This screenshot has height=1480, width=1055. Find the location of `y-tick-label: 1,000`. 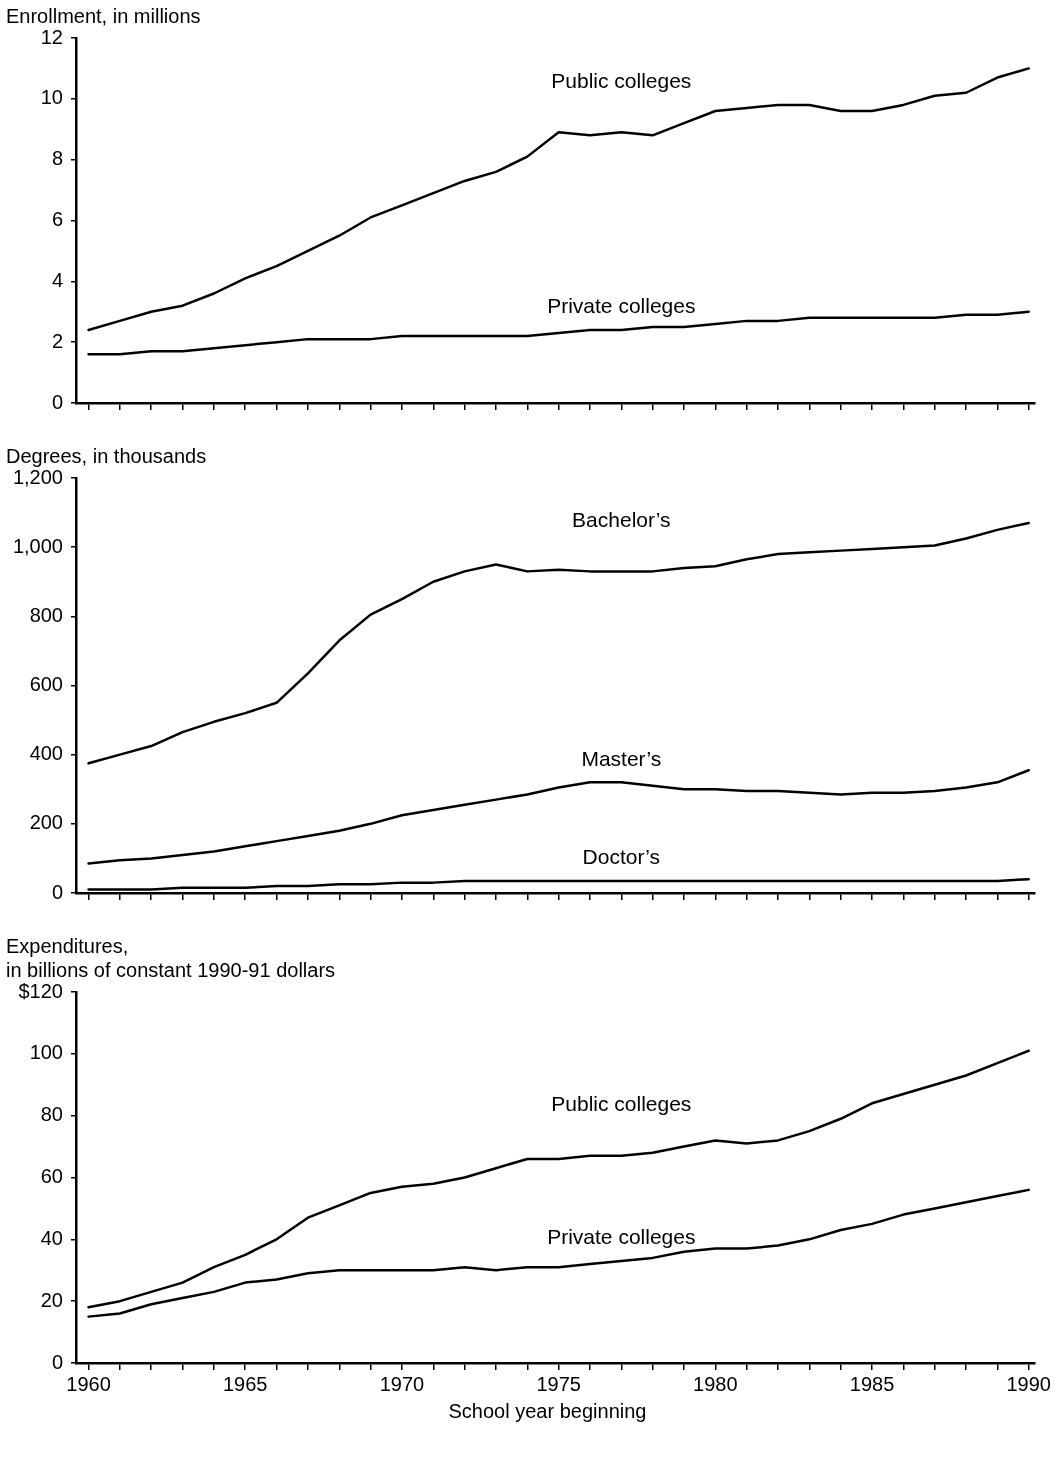

y-tick-label: 1,000 is located at coordinates (37, 545).